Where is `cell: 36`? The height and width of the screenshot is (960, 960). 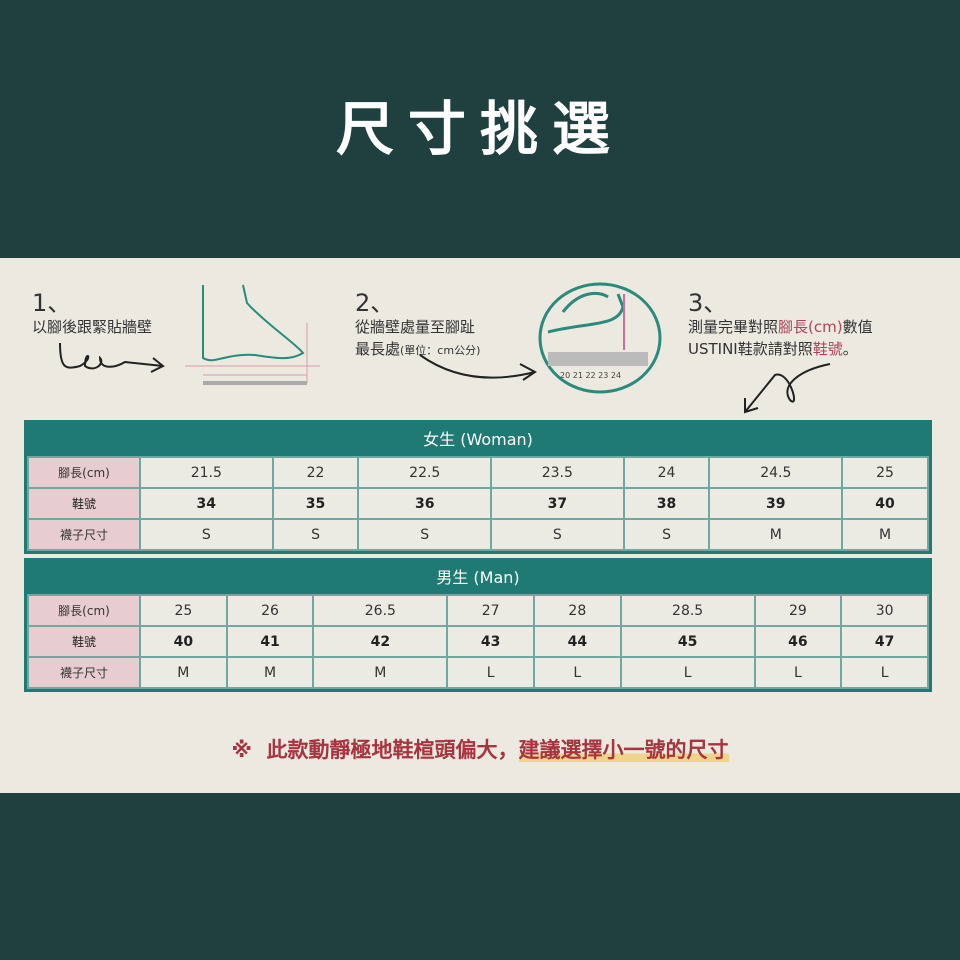 cell: 36 is located at coordinates (425, 503).